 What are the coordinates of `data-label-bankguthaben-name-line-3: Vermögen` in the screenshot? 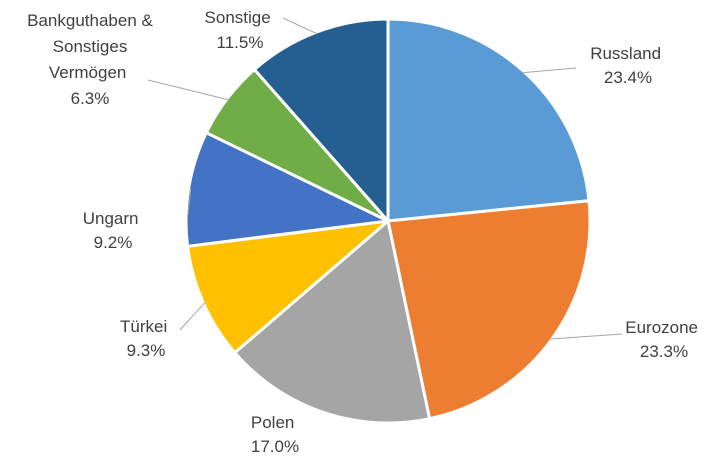 It's located at (88, 72).